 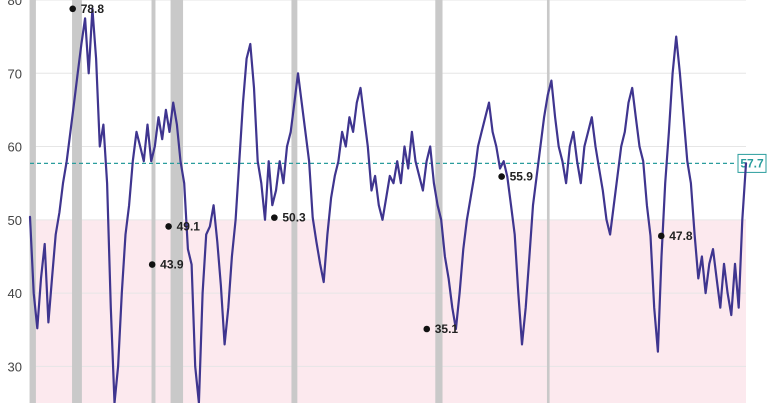 What do you see at coordinates (172, 265) in the screenshot?
I see `annotated-point-label: 43.9` at bounding box center [172, 265].